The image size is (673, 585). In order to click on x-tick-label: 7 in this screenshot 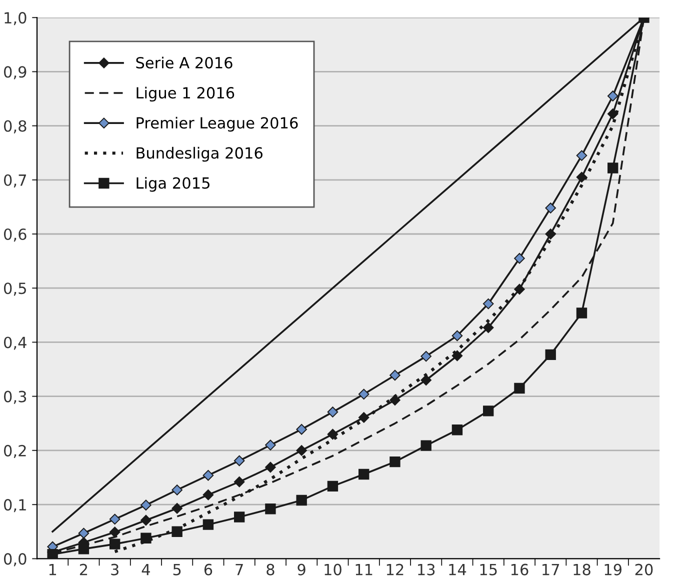, I will do `click(239, 570)`.